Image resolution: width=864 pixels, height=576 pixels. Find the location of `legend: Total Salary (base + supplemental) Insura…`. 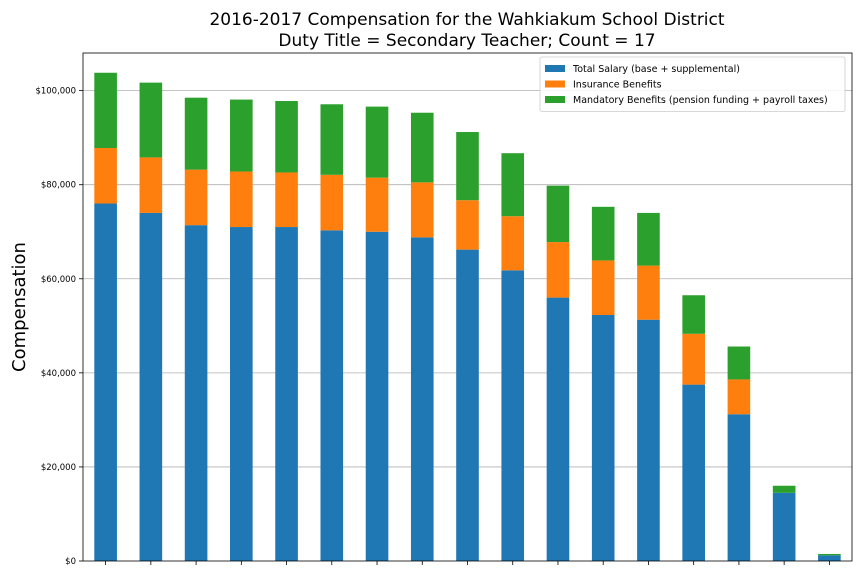

legend: Total Salary (base + supplemental) Insura… is located at coordinates (692, 84).